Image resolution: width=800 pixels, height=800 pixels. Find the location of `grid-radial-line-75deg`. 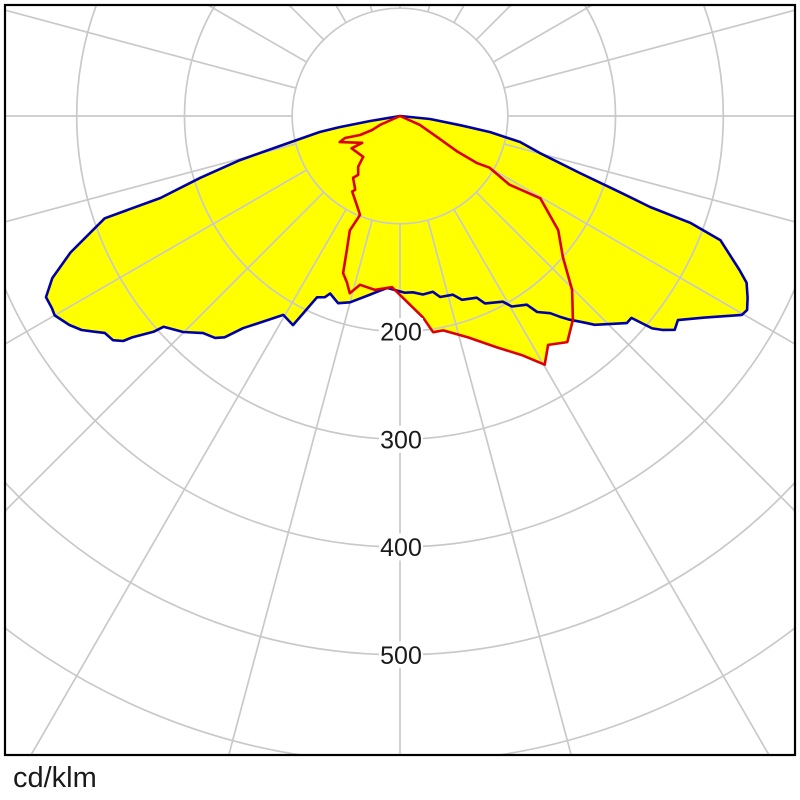

grid-radial-line-75deg is located at coordinates (649, 183).